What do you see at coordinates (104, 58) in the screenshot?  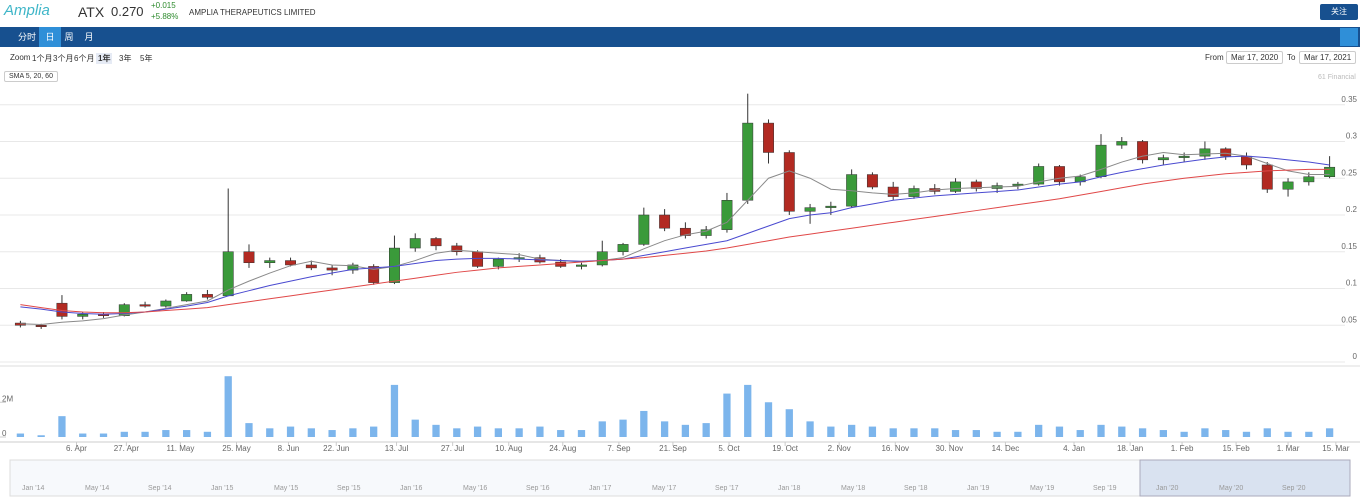 I see `zoom-option: 1年` at bounding box center [104, 58].